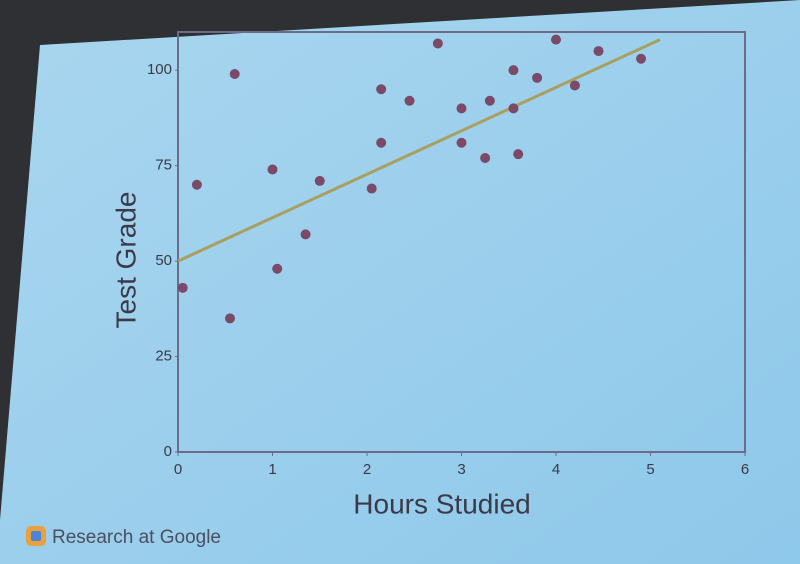 This screenshot has width=800, height=564. I want to click on x-axis-title: Hours Studied, so click(441, 503).